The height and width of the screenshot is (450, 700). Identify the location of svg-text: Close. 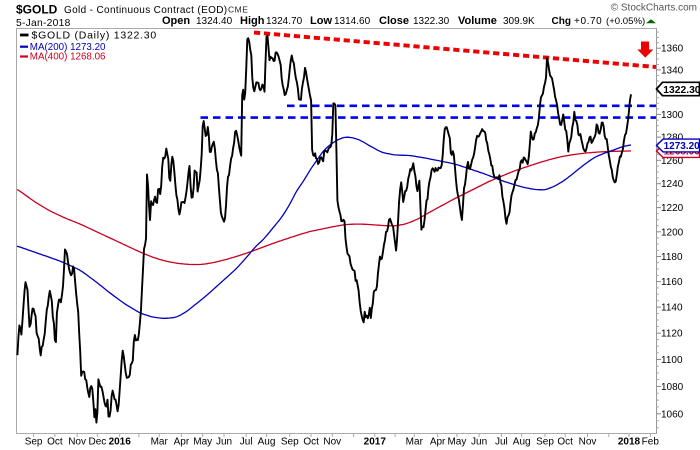
(394, 21).